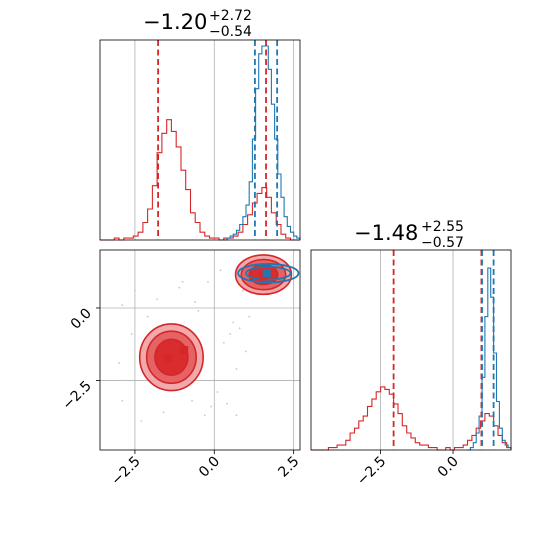  I want to click on scatter-xtick-label: 2.5, so click(288, 467).